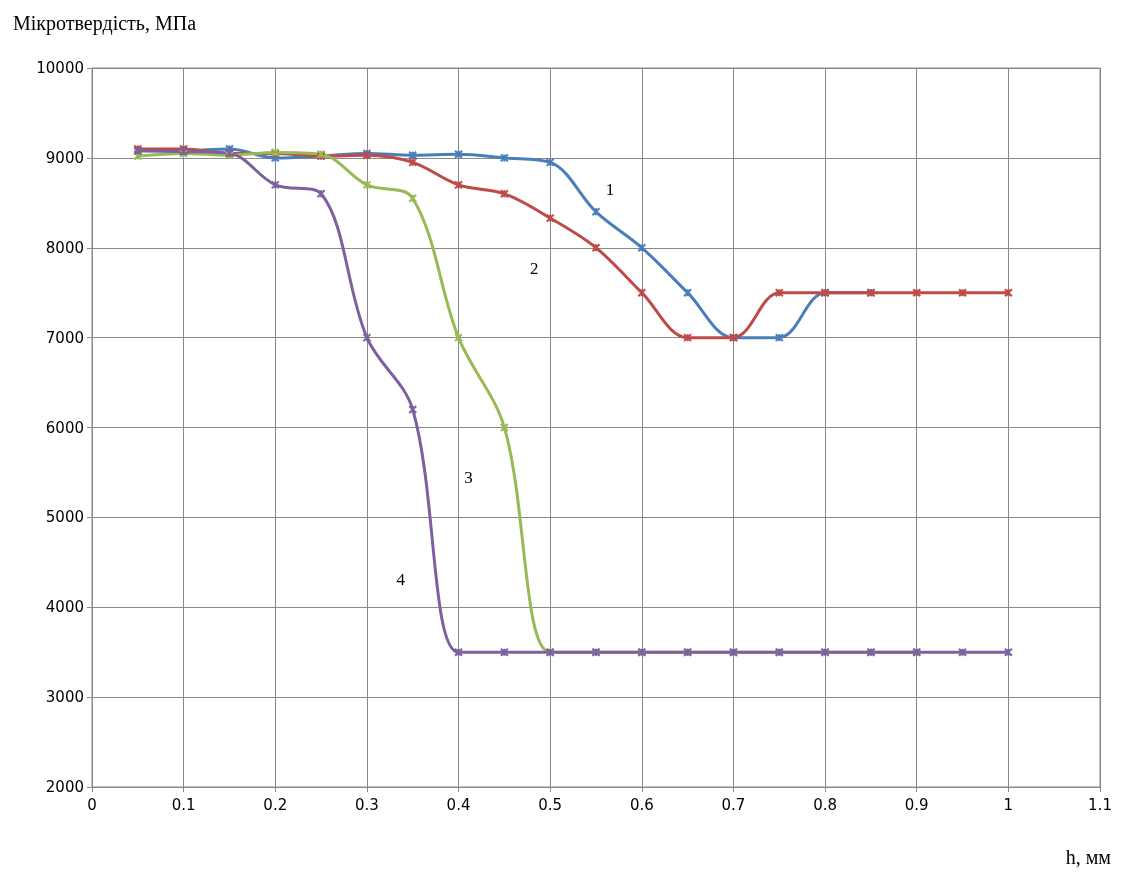 This screenshot has height=872, width=1122. Describe the element at coordinates (366, 804) in the screenshot. I see `x-tick-label: 0.3` at that location.